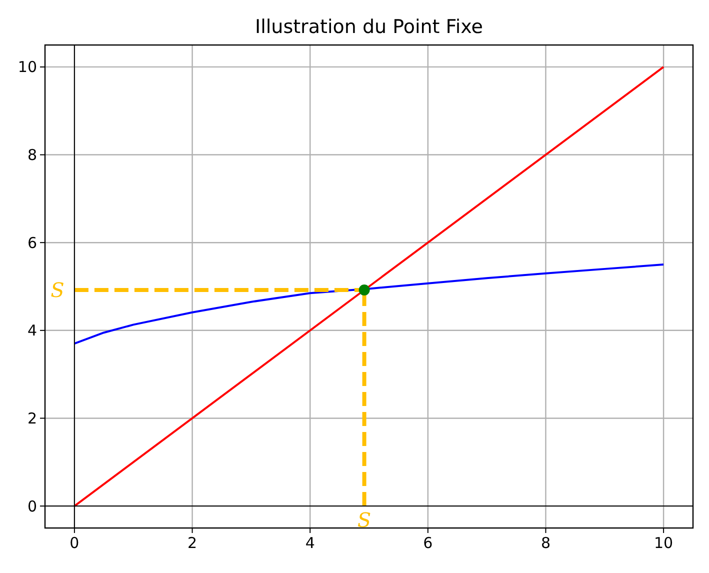 The image size is (709, 573). What do you see at coordinates (32, 243) in the screenshot?
I see `y-tick-label: 6` at bounding box center [32, 243].